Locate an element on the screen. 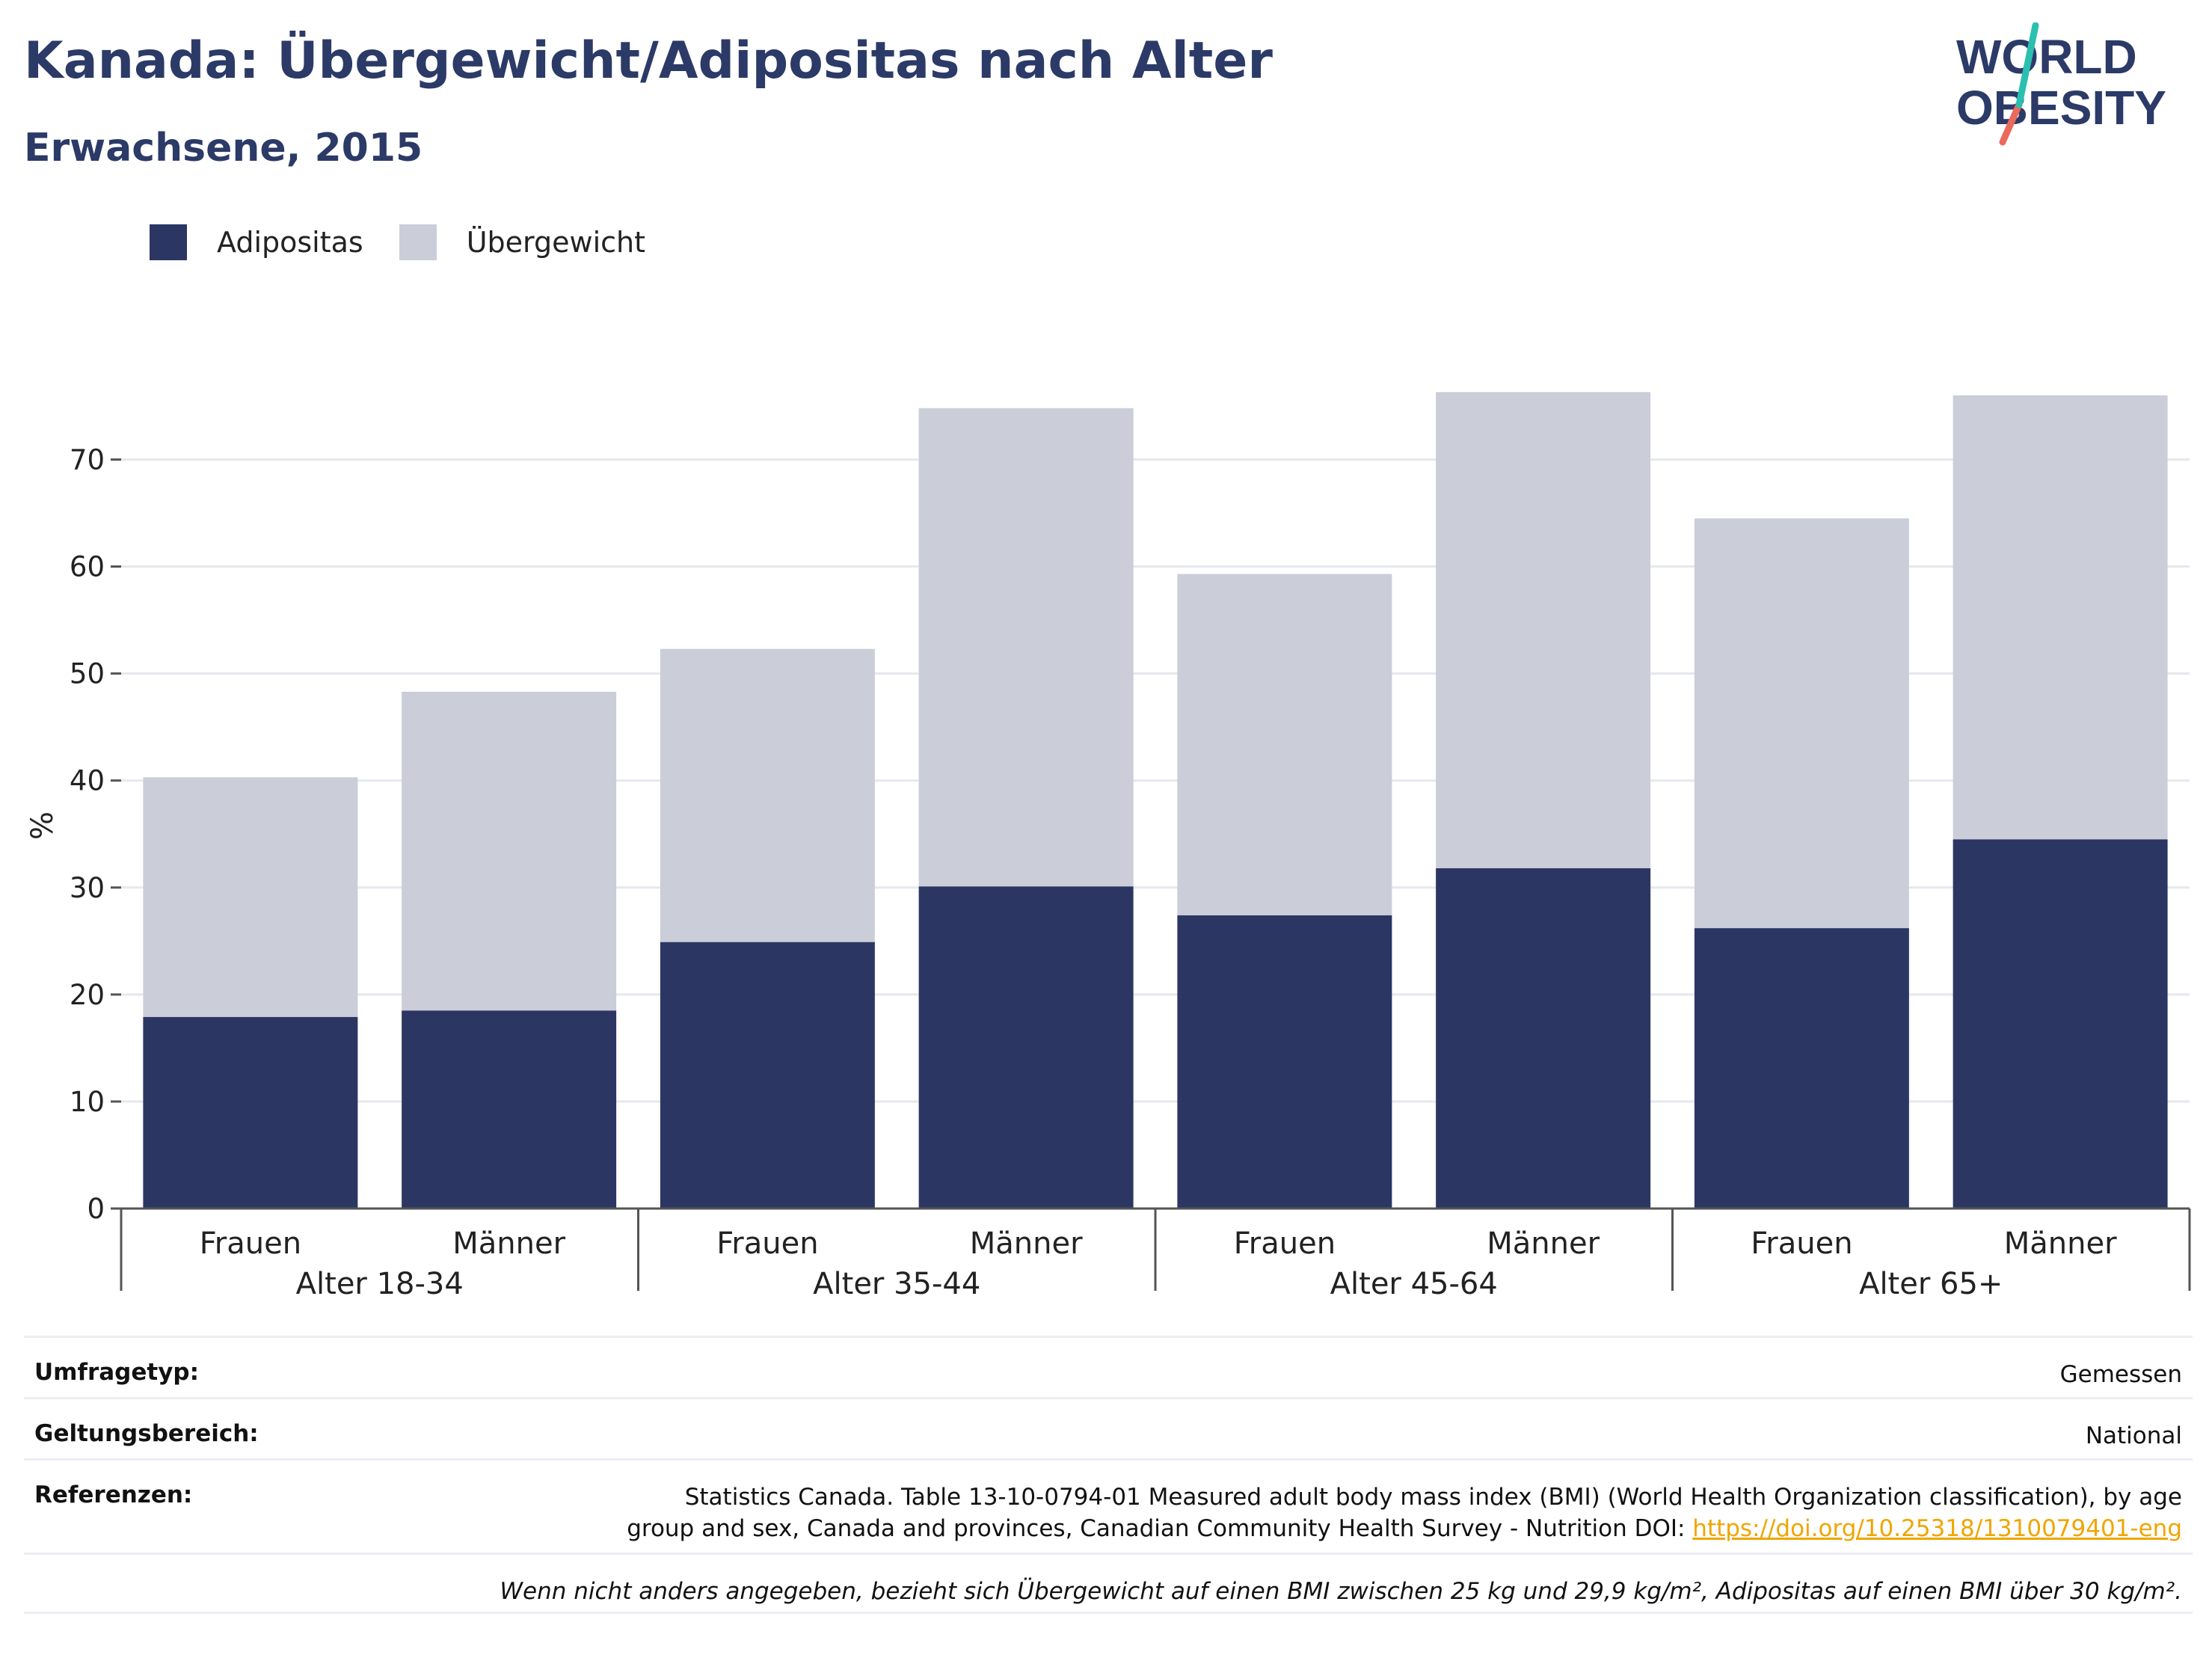 This screenshot has height=1655, width=2212. legend-item-adipositas: Adipositas is located at coordinates (256, 242).